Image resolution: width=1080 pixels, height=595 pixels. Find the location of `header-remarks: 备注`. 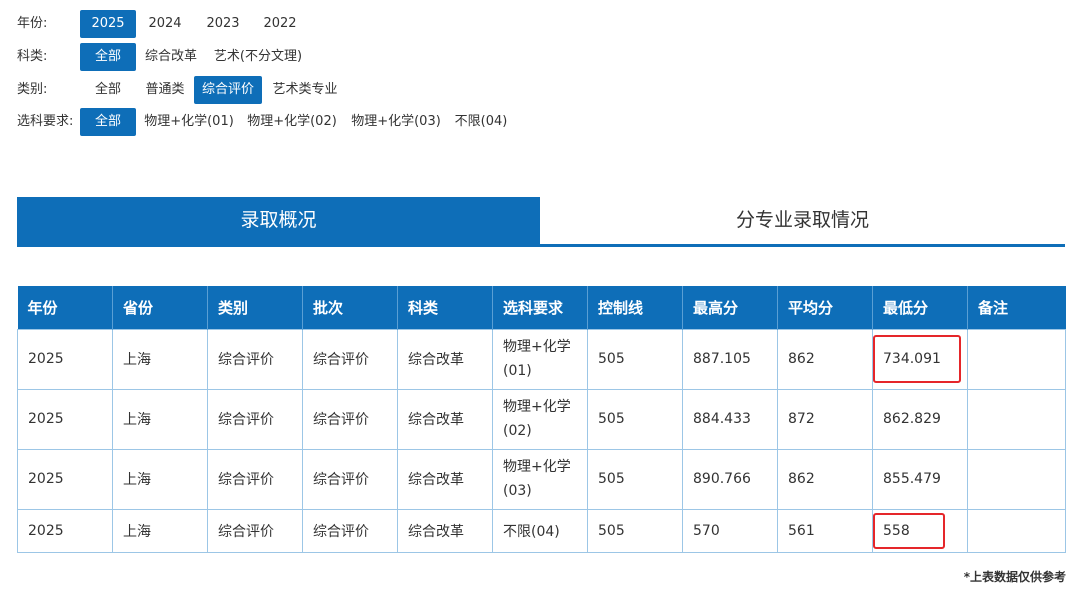

header-remarks: 备注 is located at coordinates (1016, 307).